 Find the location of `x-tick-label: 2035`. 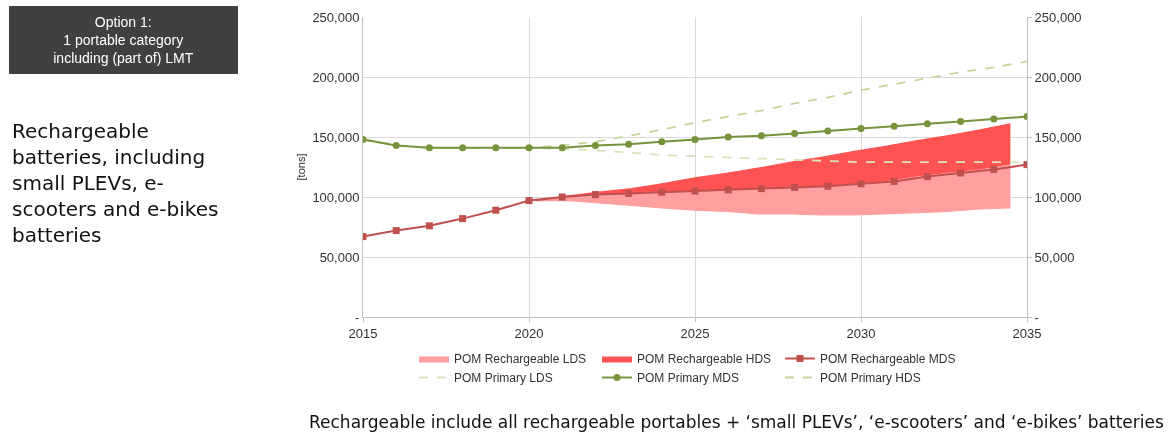

x-tick-label: 2035 is located at coordinates (1027, 333).